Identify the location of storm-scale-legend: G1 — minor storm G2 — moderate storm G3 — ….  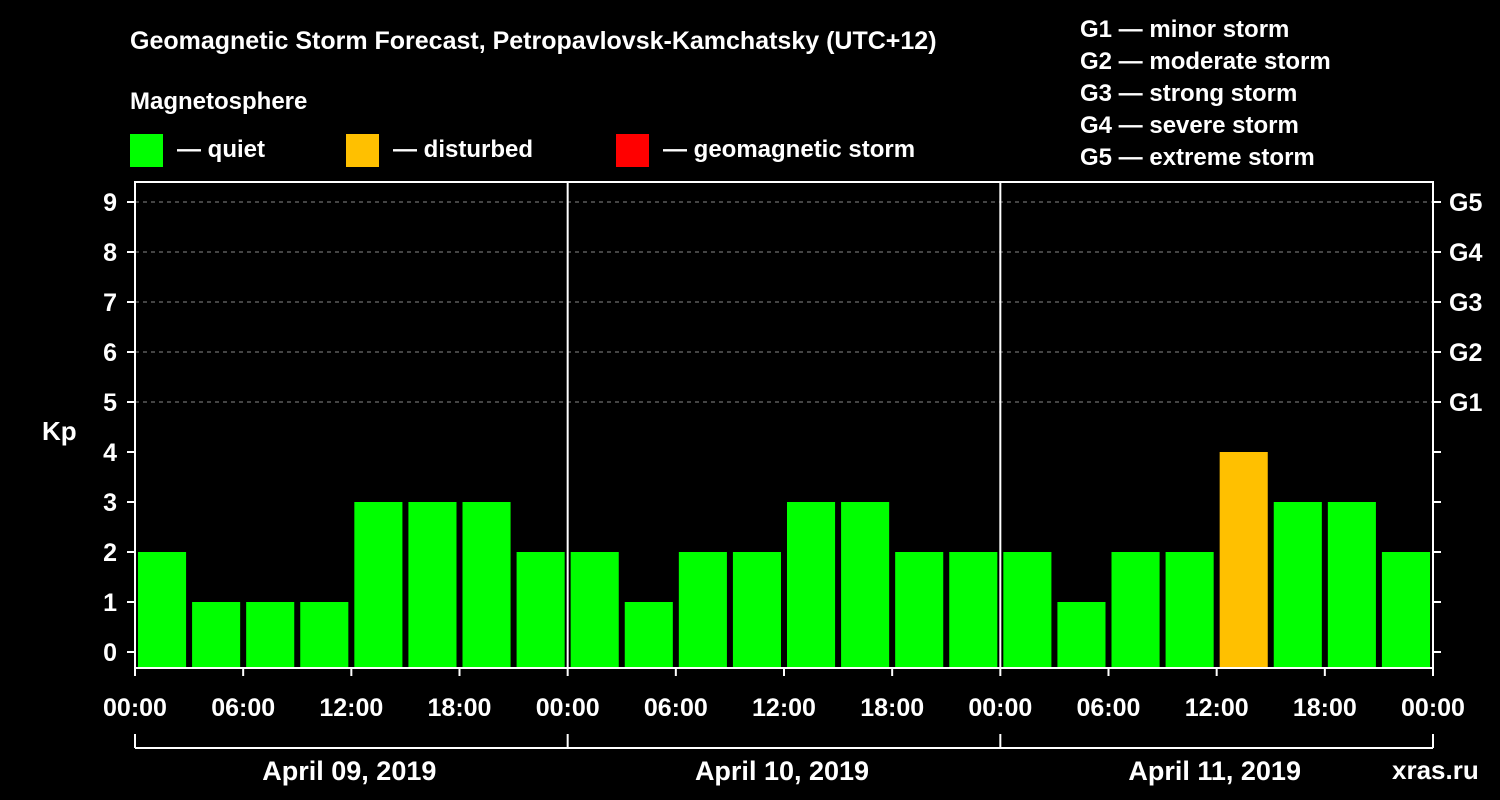
(1205, 93).